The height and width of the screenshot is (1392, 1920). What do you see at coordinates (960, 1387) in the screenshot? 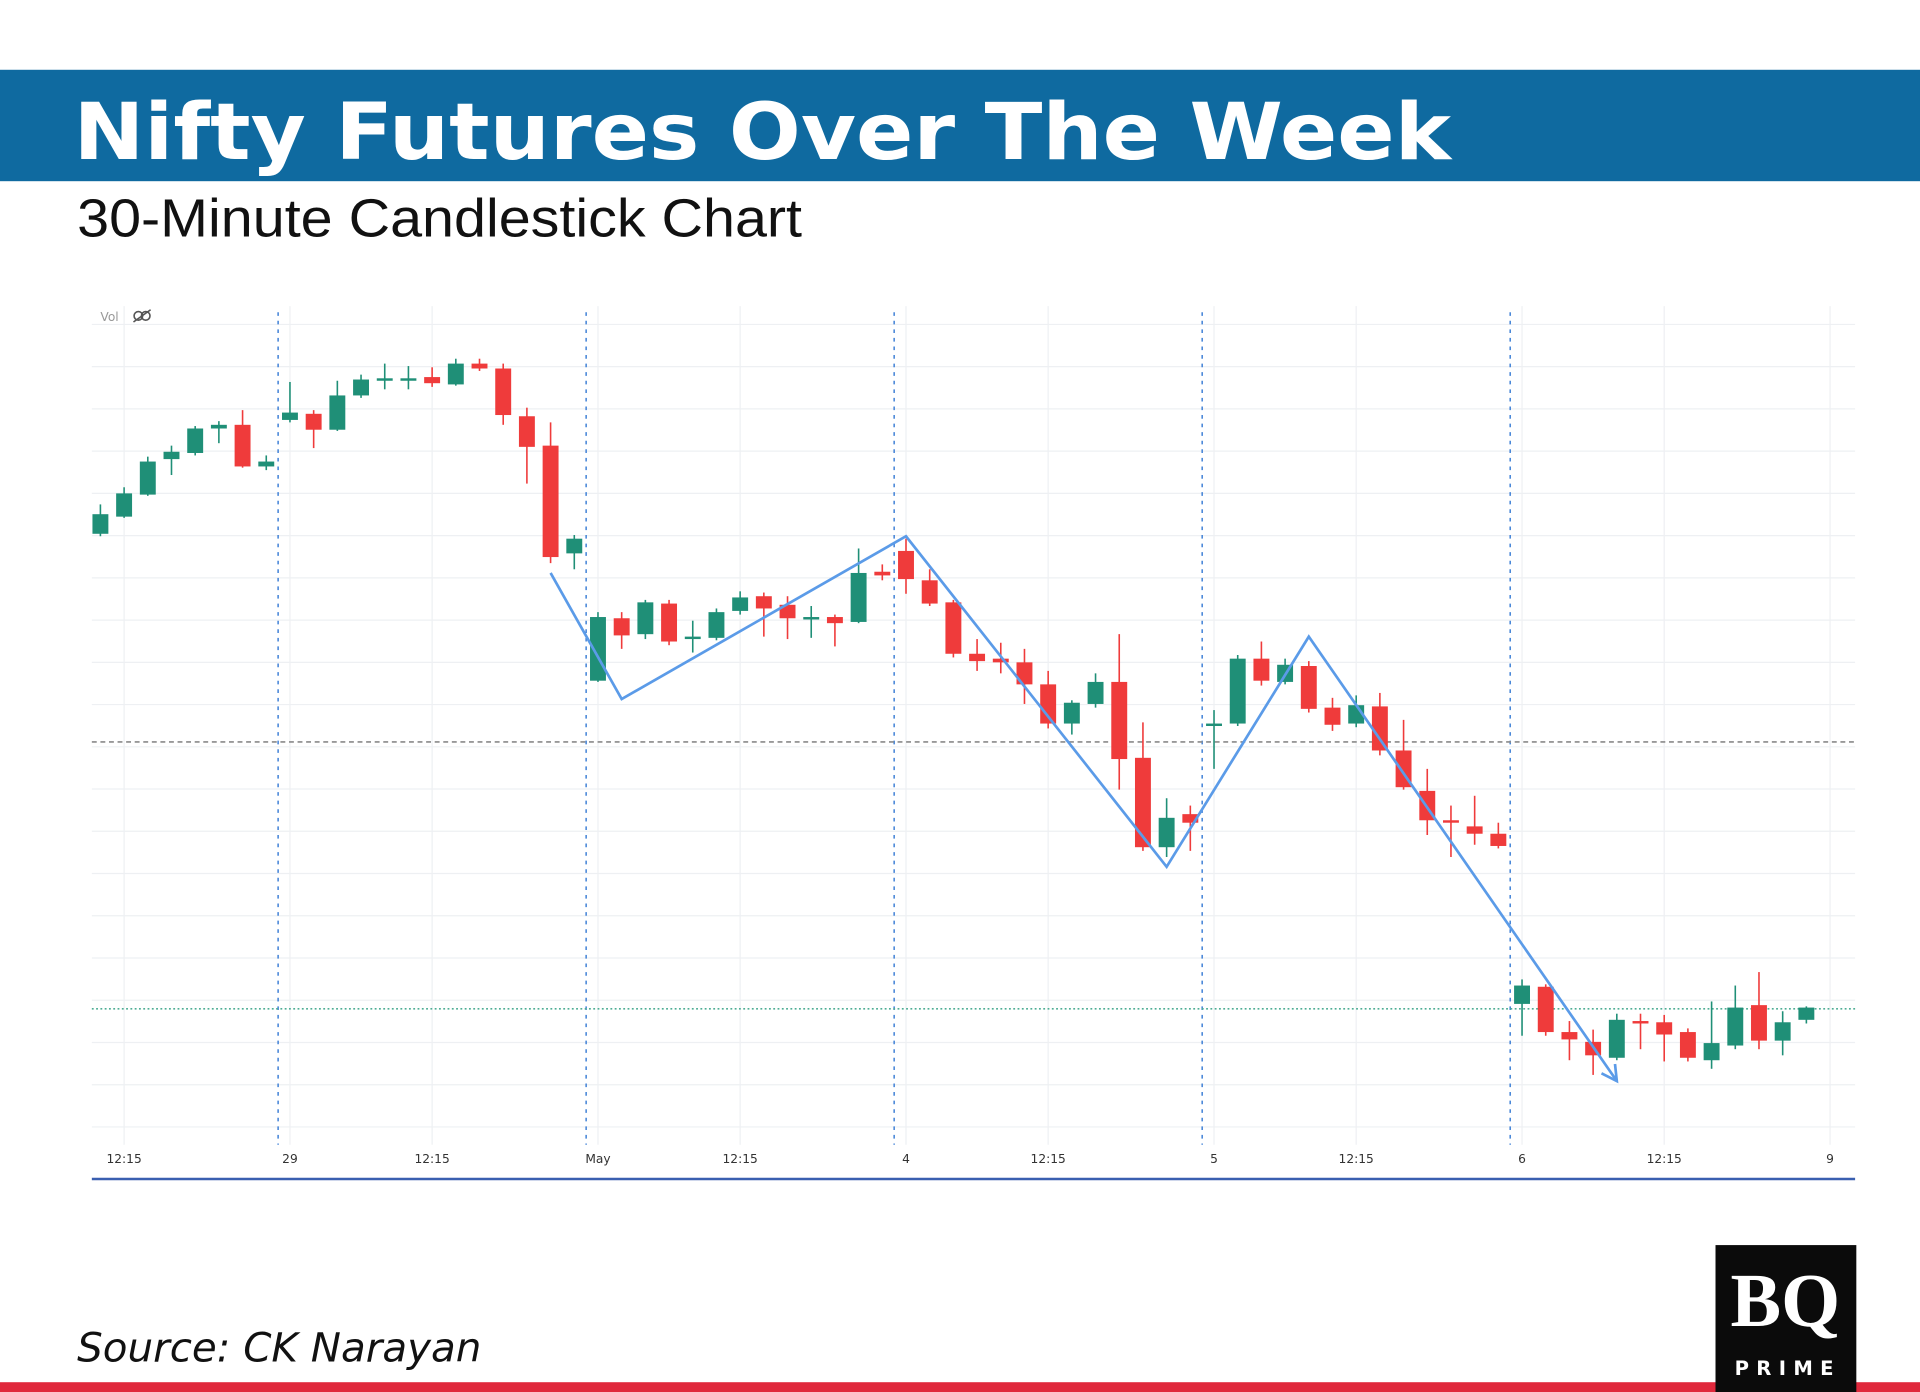
I see `footer-bar` at bounding box center [960, 1387].